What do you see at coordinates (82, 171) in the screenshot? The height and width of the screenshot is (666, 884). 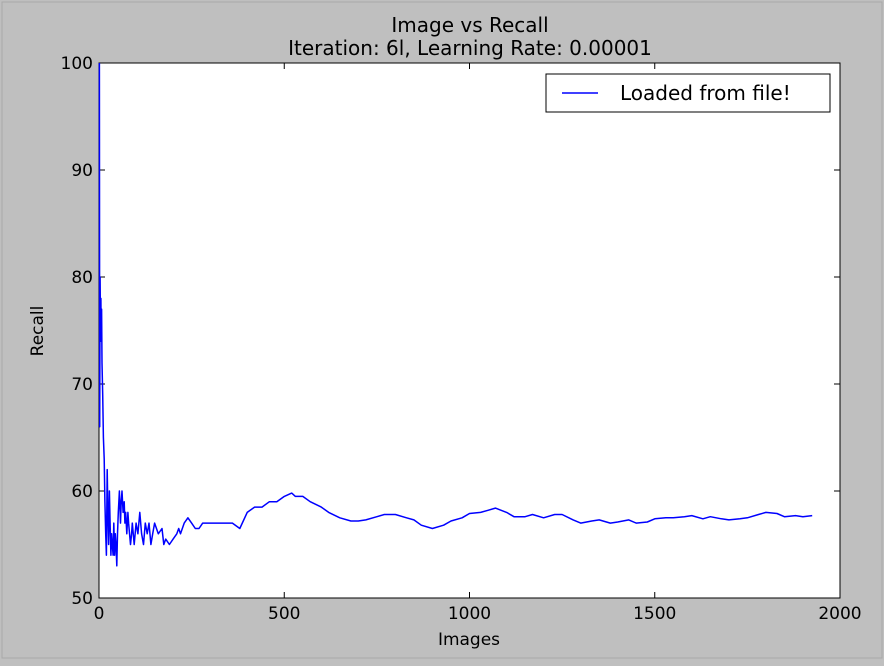 I see `y-tick-label: 90` at bounding box center [82, 171].